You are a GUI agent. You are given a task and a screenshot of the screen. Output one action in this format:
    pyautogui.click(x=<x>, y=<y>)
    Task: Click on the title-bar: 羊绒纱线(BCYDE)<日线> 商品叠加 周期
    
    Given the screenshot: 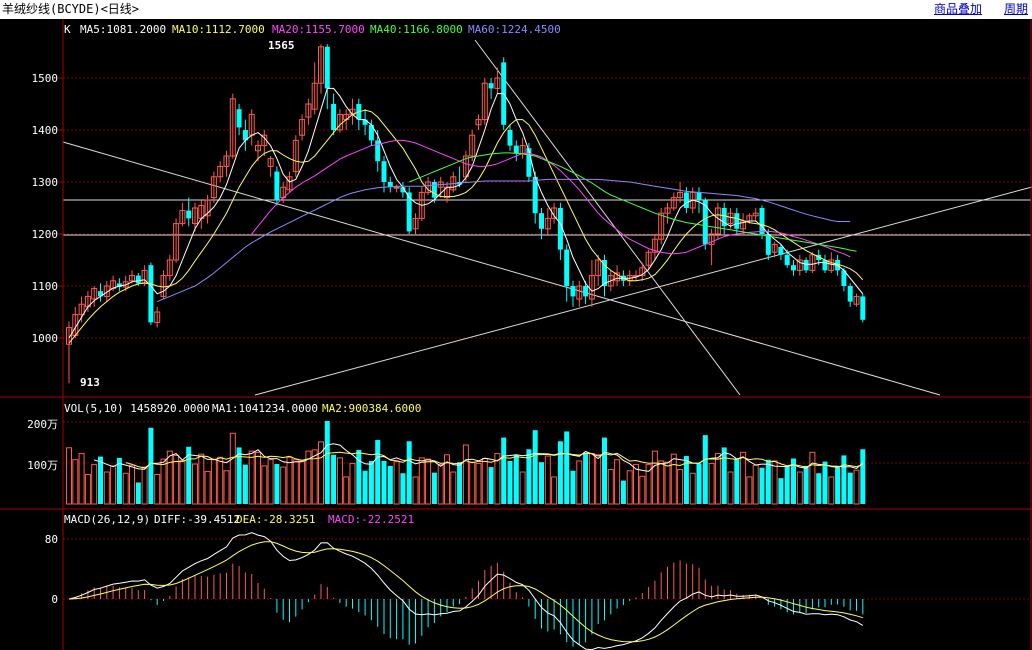 What is the action you would take?
    pyautogui.click(x=516, y=9)
    